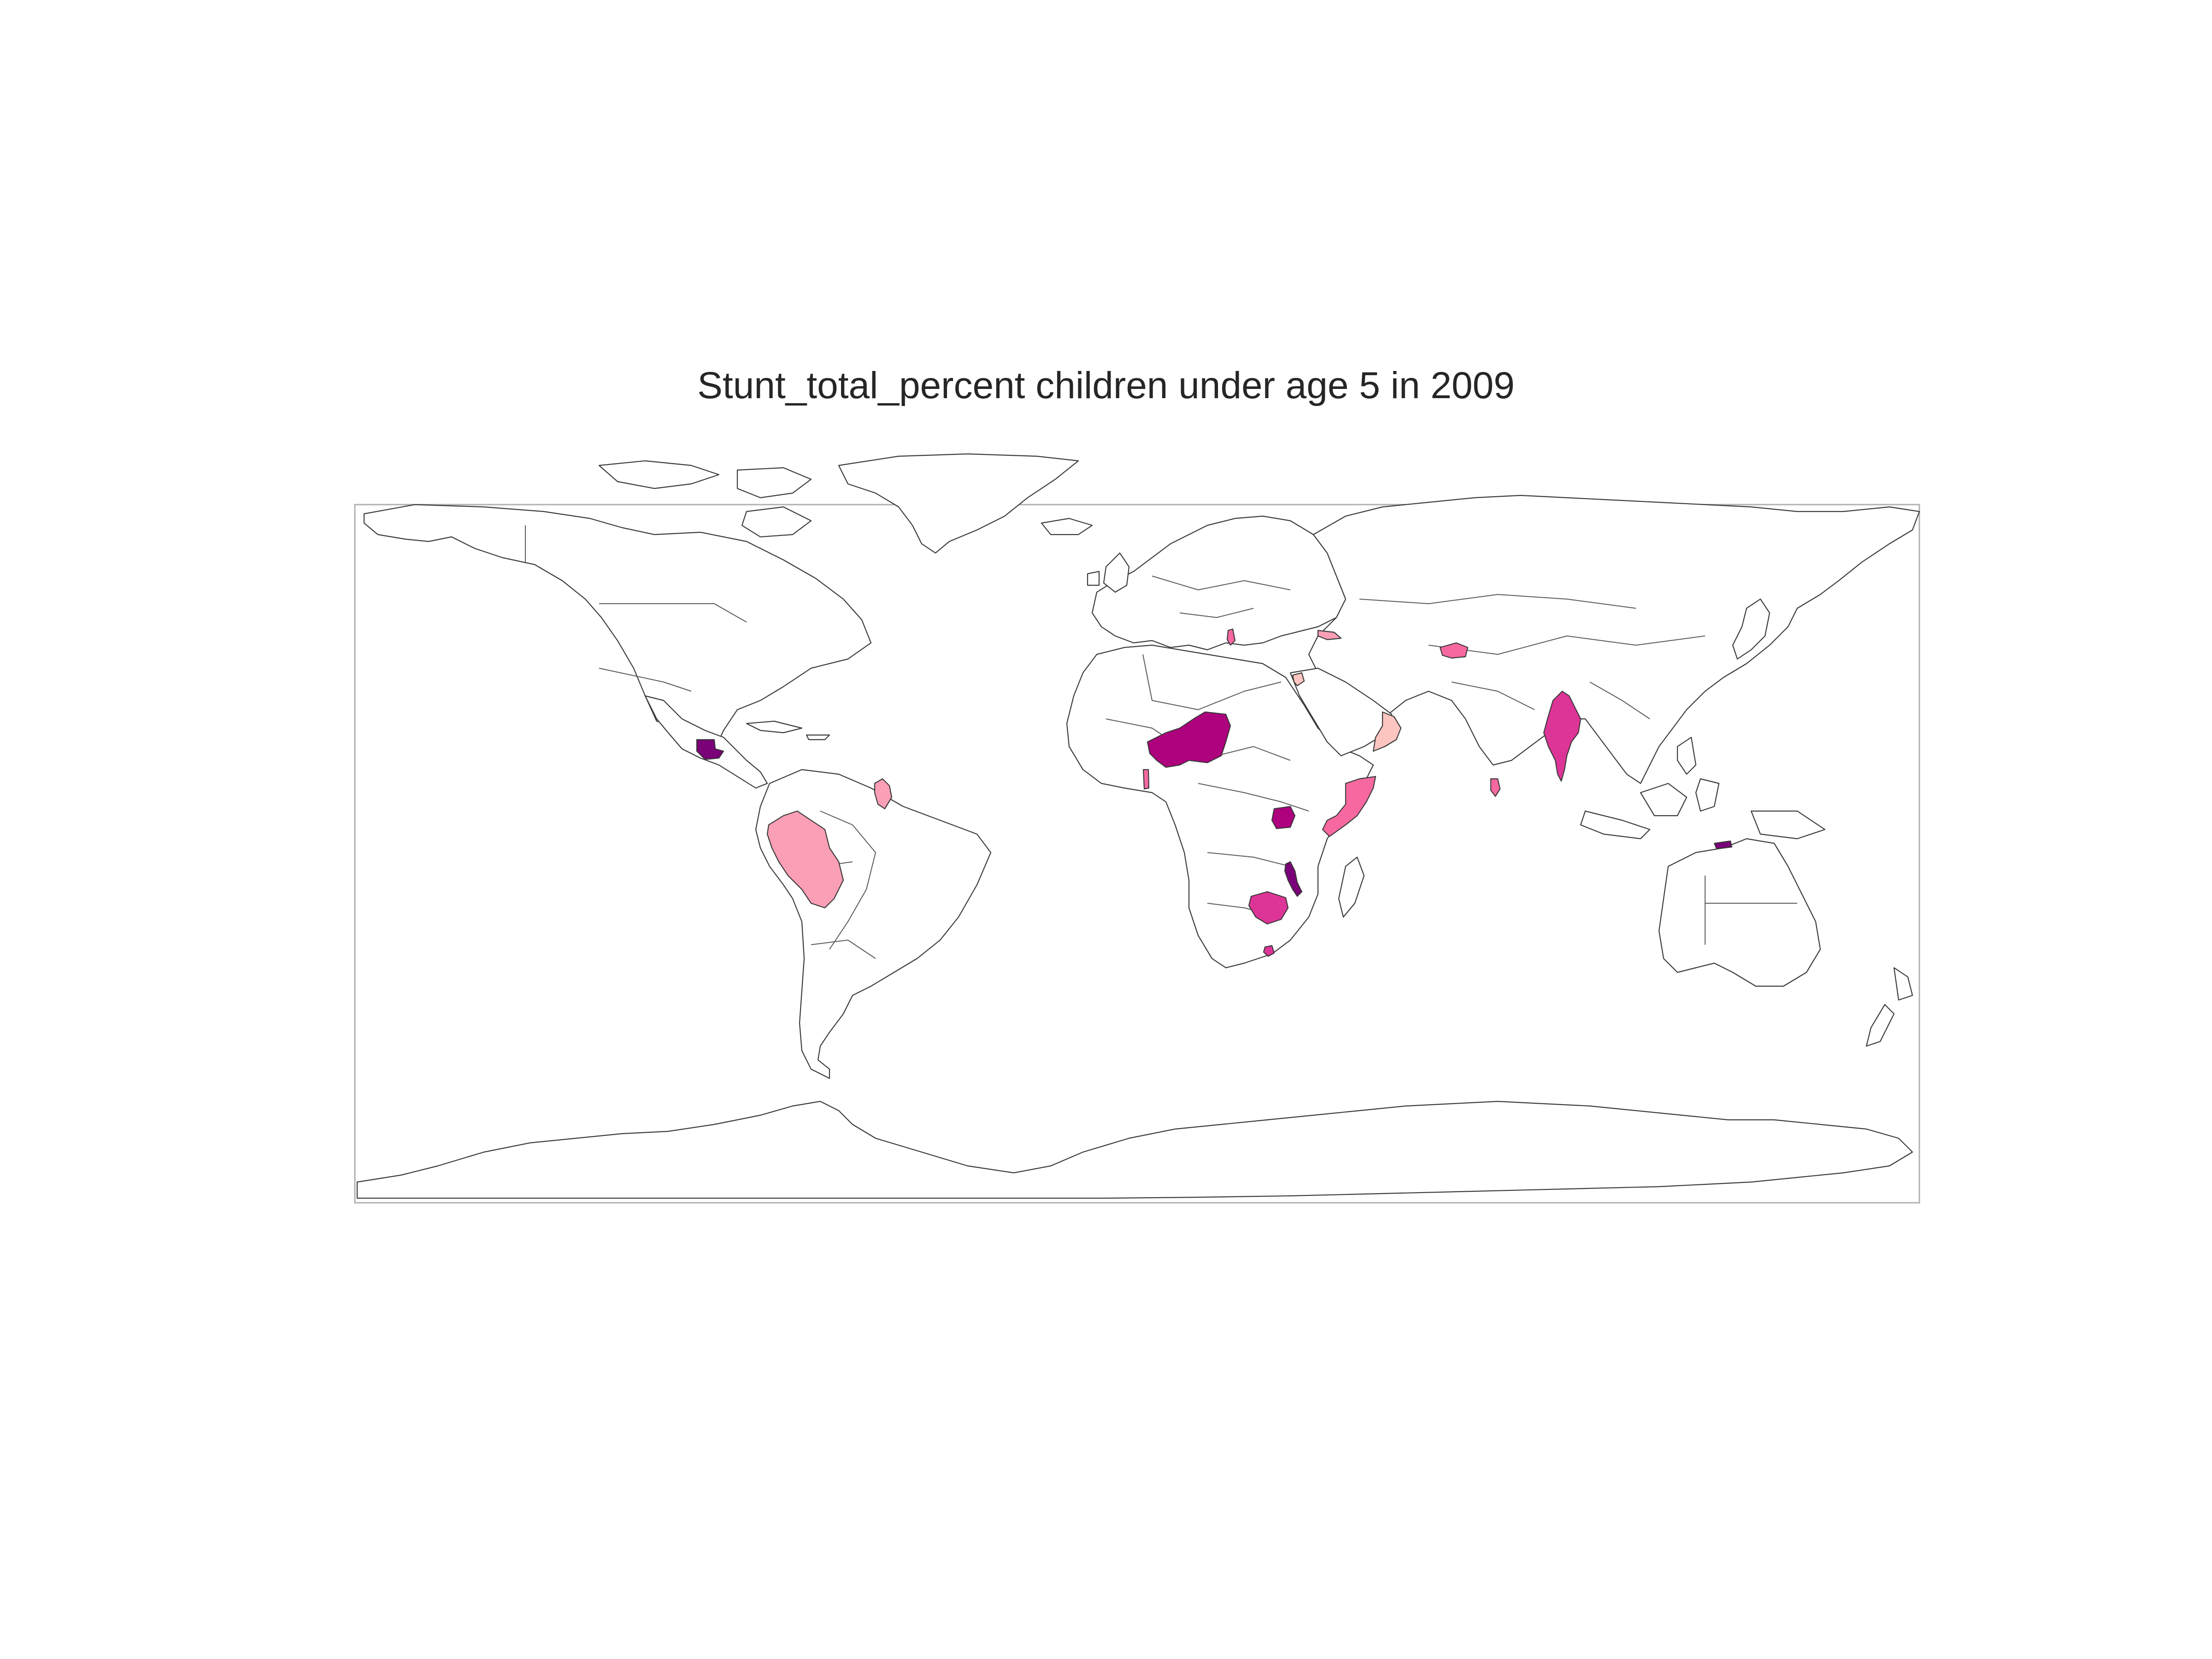 Image resolution: width=2212 pixels, height=1659 pixels. I want to click on country-uganda: Uganda, so click(1283, 818).